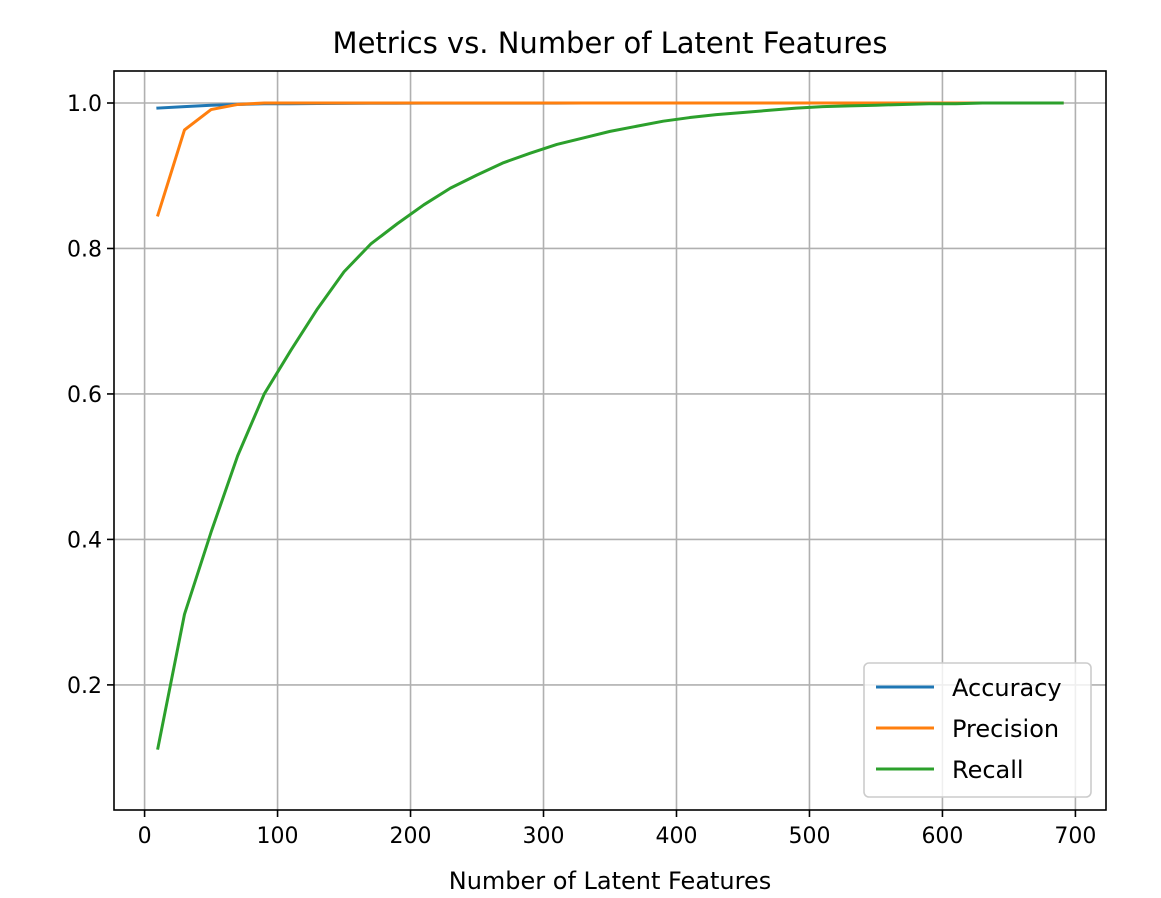  I want to click on x-axis-label: Number of Latent Features, so click(610, 881).